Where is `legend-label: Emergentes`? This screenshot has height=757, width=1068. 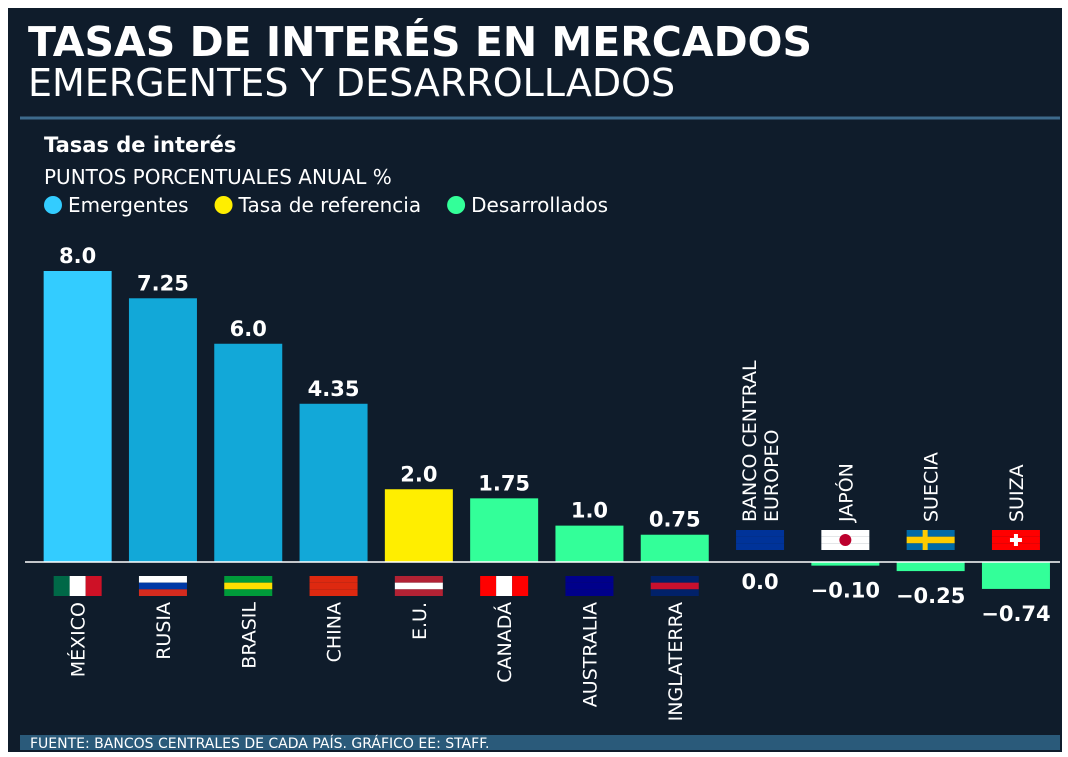
legend-label: Emergentes is located at coordinates (128, 205).